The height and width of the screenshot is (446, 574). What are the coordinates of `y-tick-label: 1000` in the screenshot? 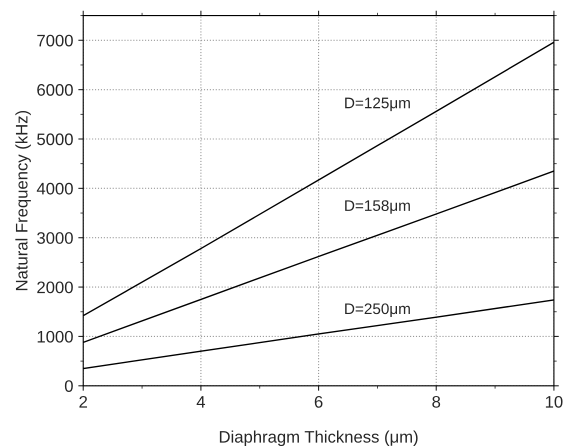 It's located at (55, 336).